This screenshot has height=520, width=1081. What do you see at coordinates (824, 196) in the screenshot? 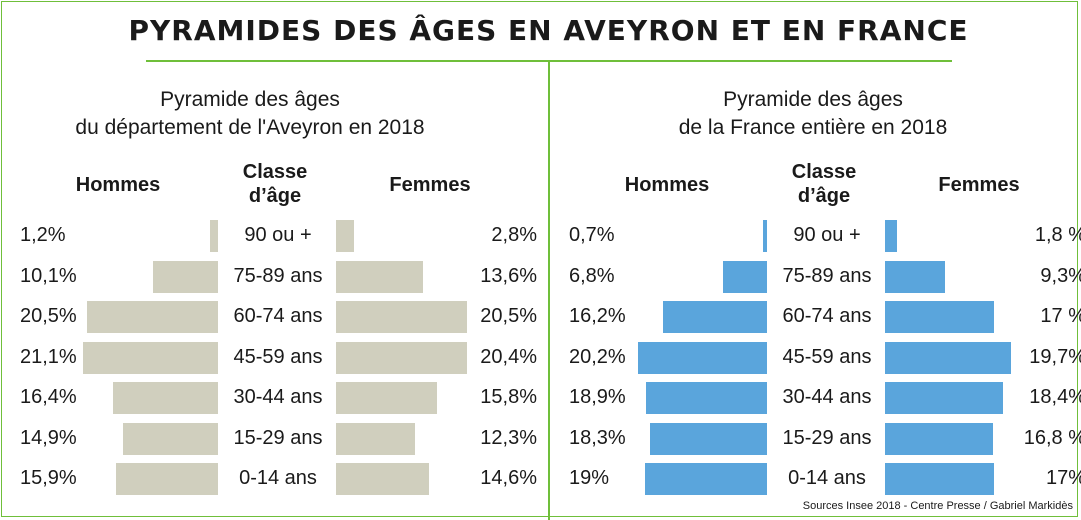
I see `france-class-header-line-2: d’âge` at bounding box center [824, 196].